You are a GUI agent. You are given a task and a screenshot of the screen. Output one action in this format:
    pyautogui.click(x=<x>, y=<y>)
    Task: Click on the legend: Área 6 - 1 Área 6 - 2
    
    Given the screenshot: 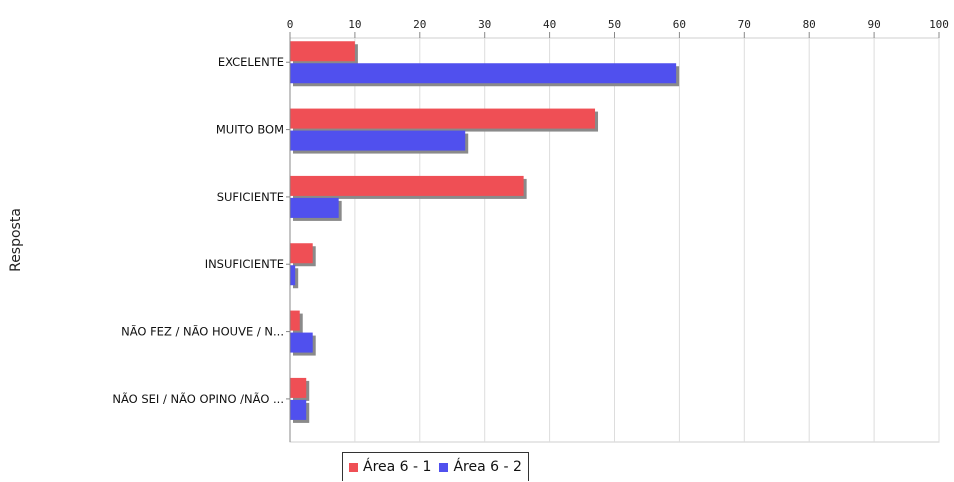 What is the action you would take?
    pyautogui.click(x=435, y=466)
    